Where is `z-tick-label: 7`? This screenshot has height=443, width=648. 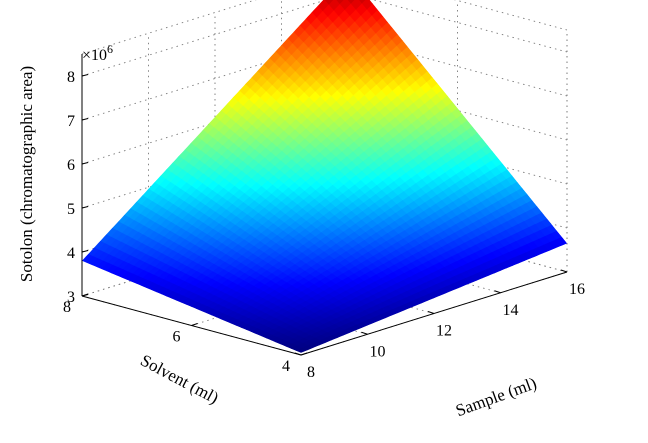 z-tick-label: 7 is located at coordinates (71, 121).